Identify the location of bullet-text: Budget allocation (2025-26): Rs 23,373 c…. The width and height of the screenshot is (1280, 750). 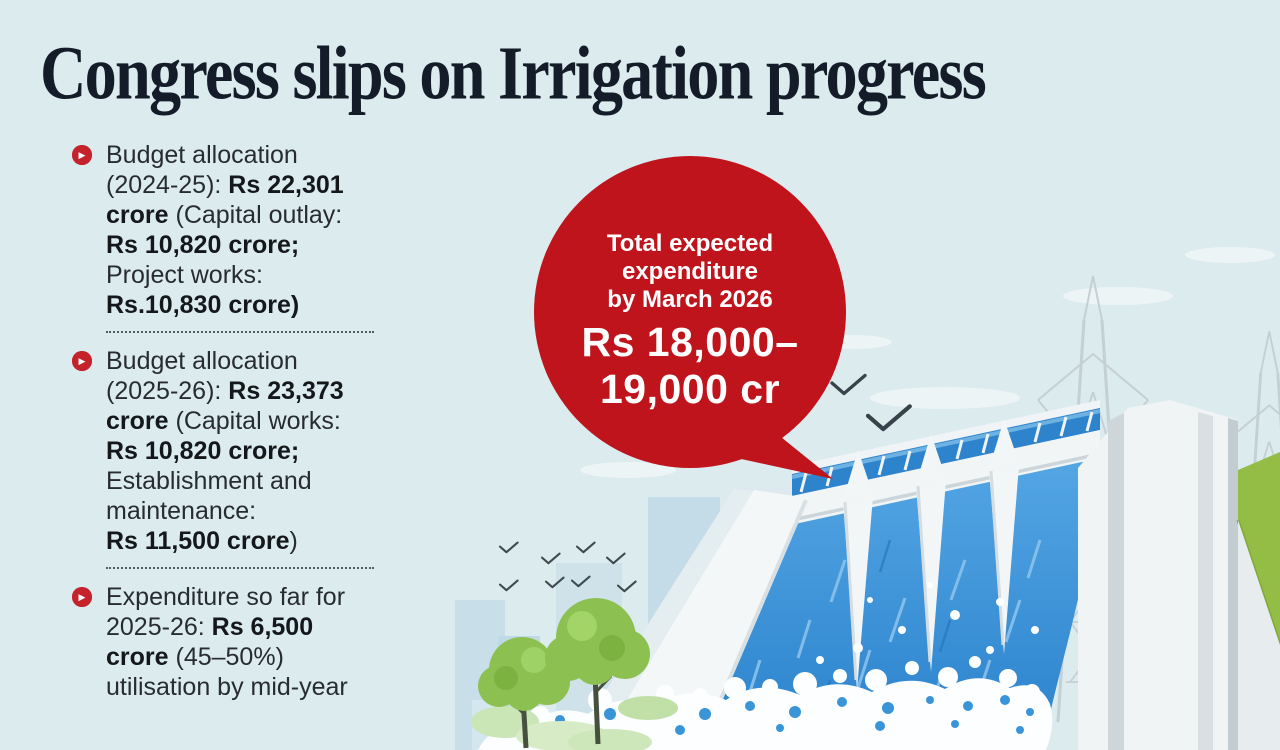
(225, 451).